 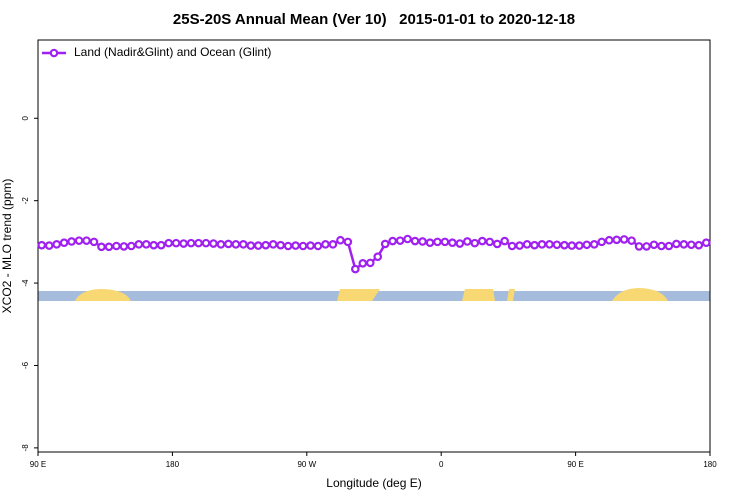 I want to click on y-tick-label: -4, so click(x=25, y=283).